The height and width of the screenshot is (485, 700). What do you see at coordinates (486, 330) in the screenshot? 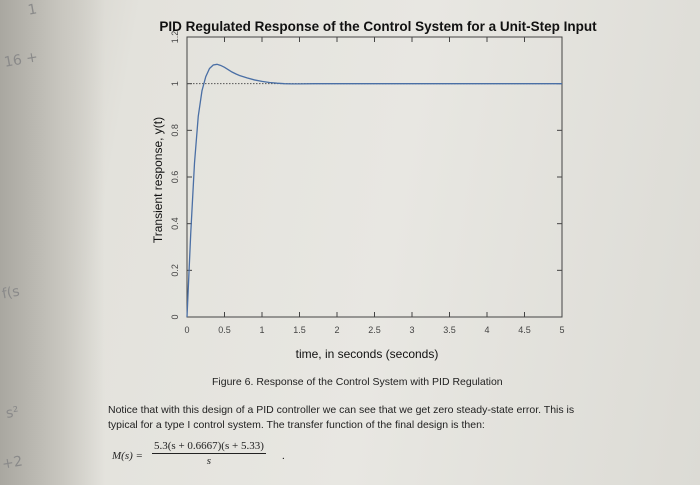
I see `x-tick-label: 4` at bounding box center [486, 330].